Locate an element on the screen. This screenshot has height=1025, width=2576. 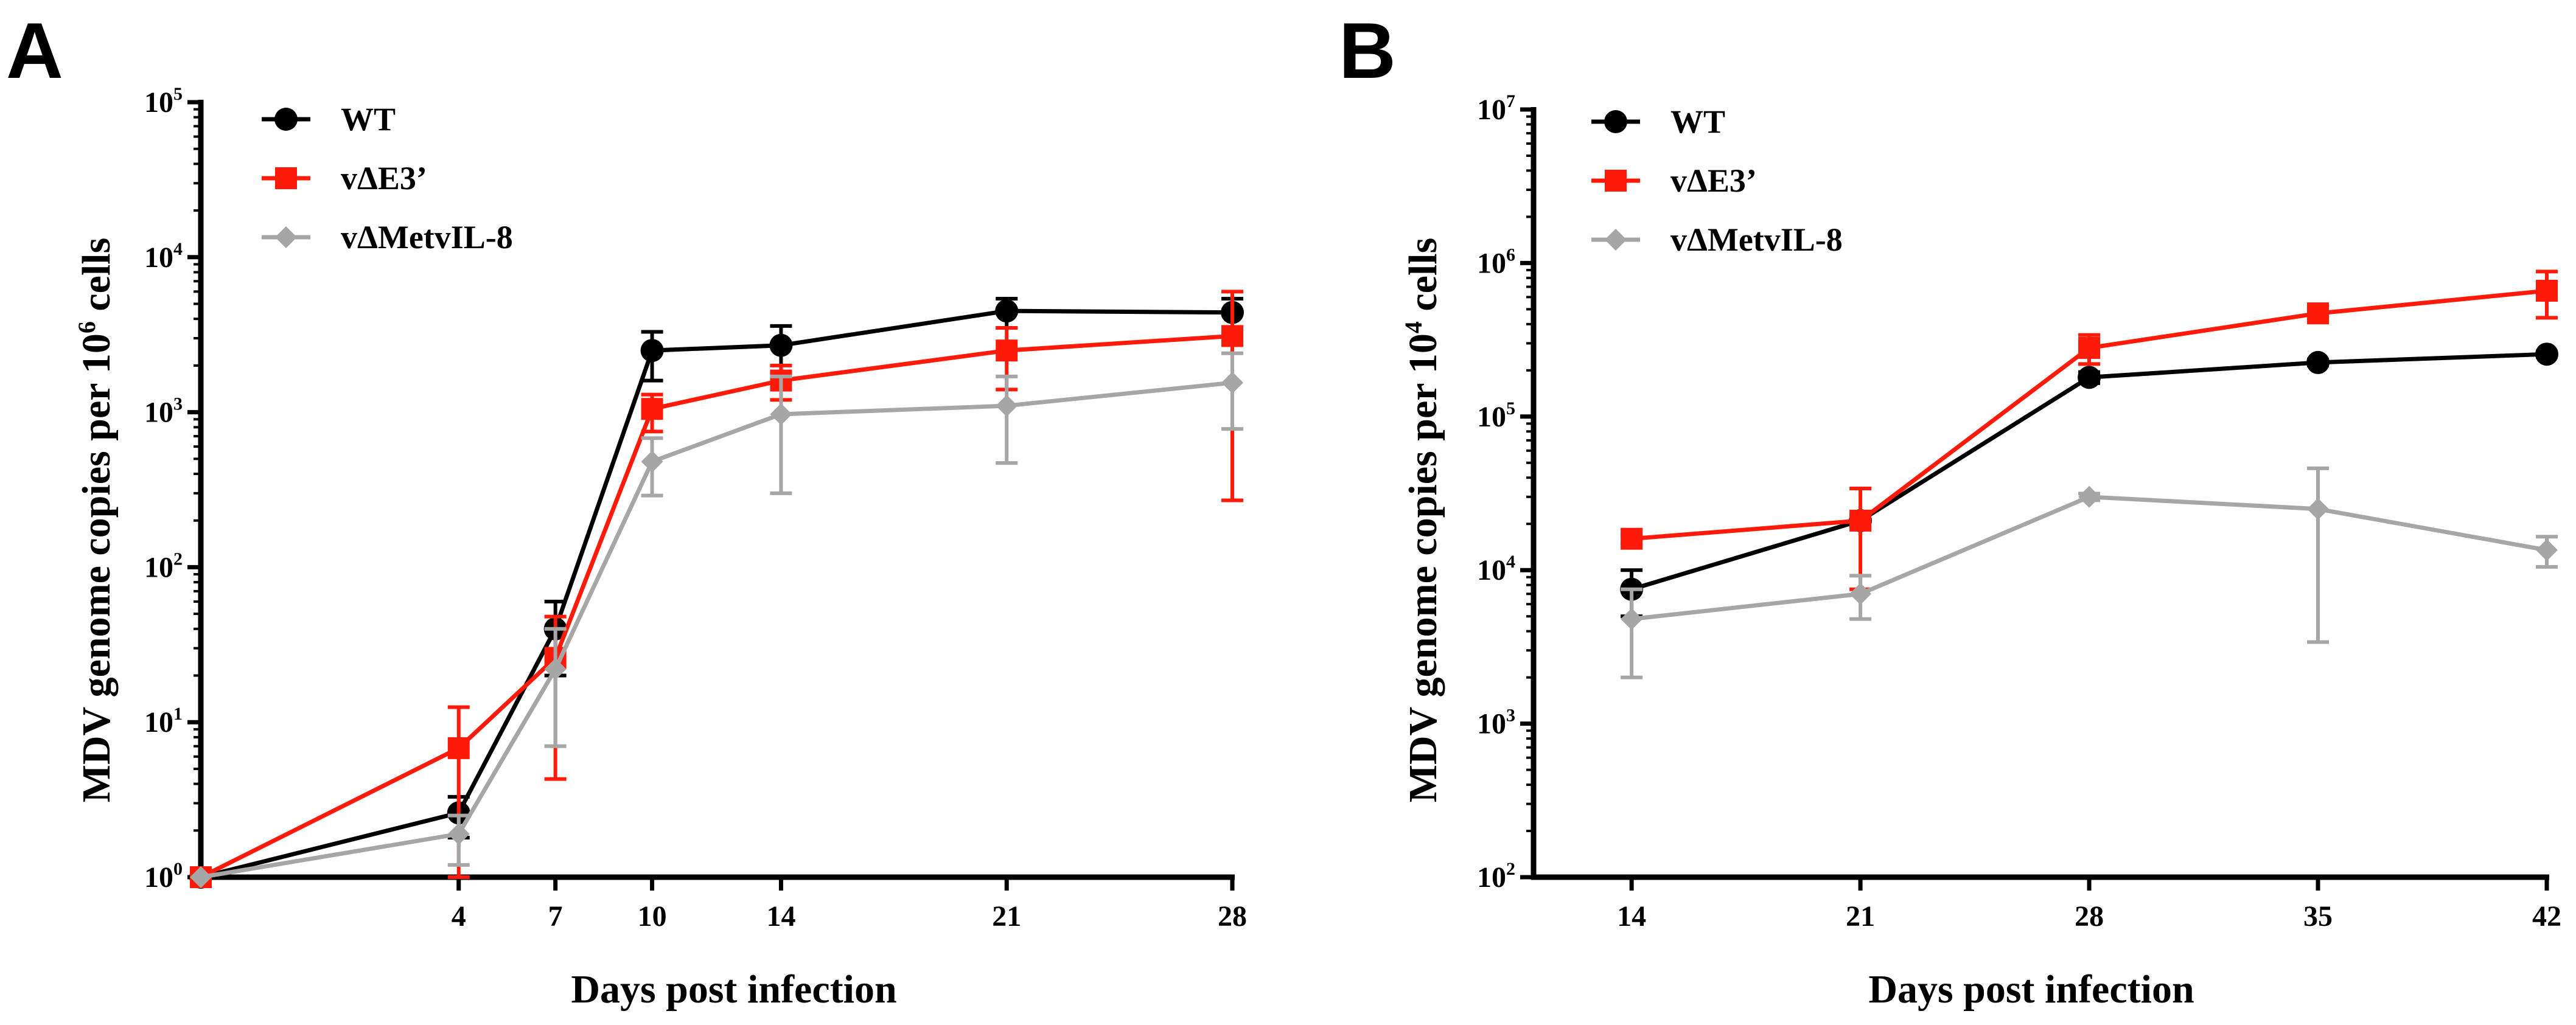
panel-b-y-tick-label: 10² is located at coordinates (1496, 876).